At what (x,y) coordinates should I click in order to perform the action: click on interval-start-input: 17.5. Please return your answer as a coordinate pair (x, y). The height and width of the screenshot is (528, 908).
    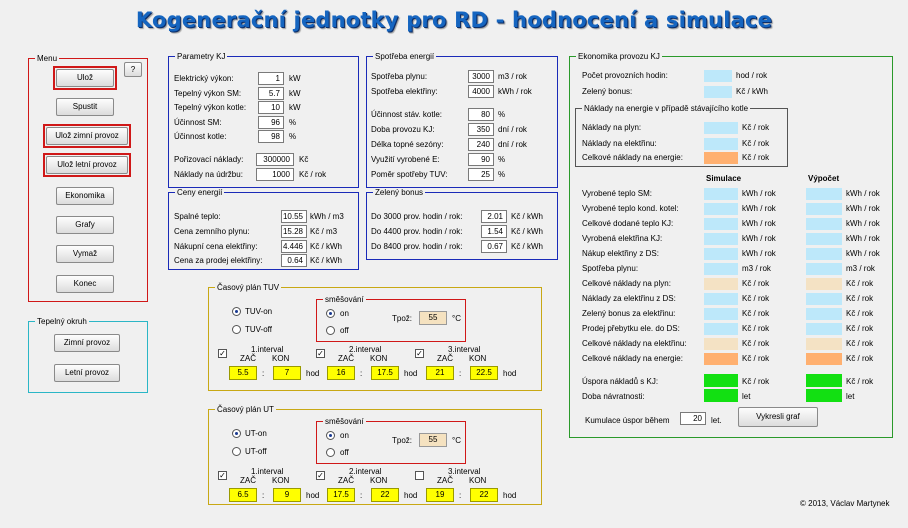
    Looking at the image, I should click on (341, 495).